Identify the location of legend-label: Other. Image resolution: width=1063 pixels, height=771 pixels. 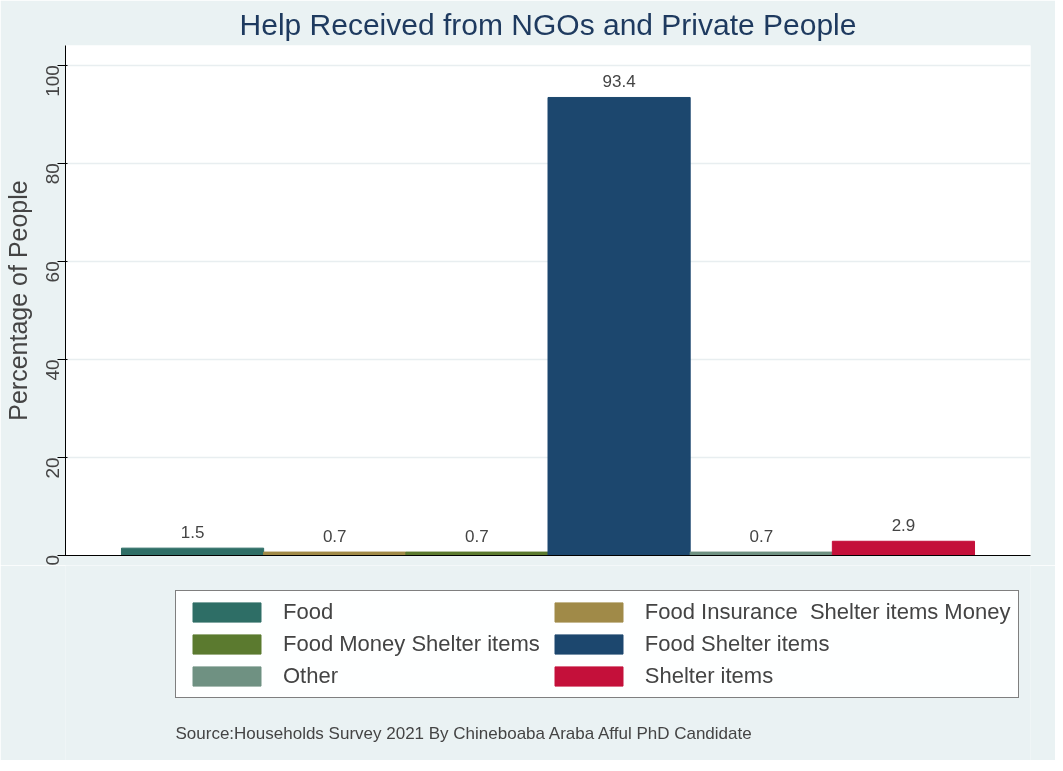
(311, 676).